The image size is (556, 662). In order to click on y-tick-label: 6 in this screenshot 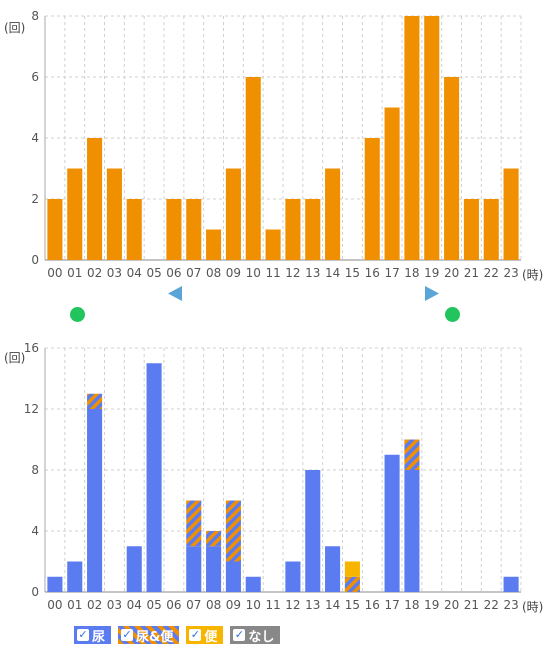, I will do `click(35, 77)`.